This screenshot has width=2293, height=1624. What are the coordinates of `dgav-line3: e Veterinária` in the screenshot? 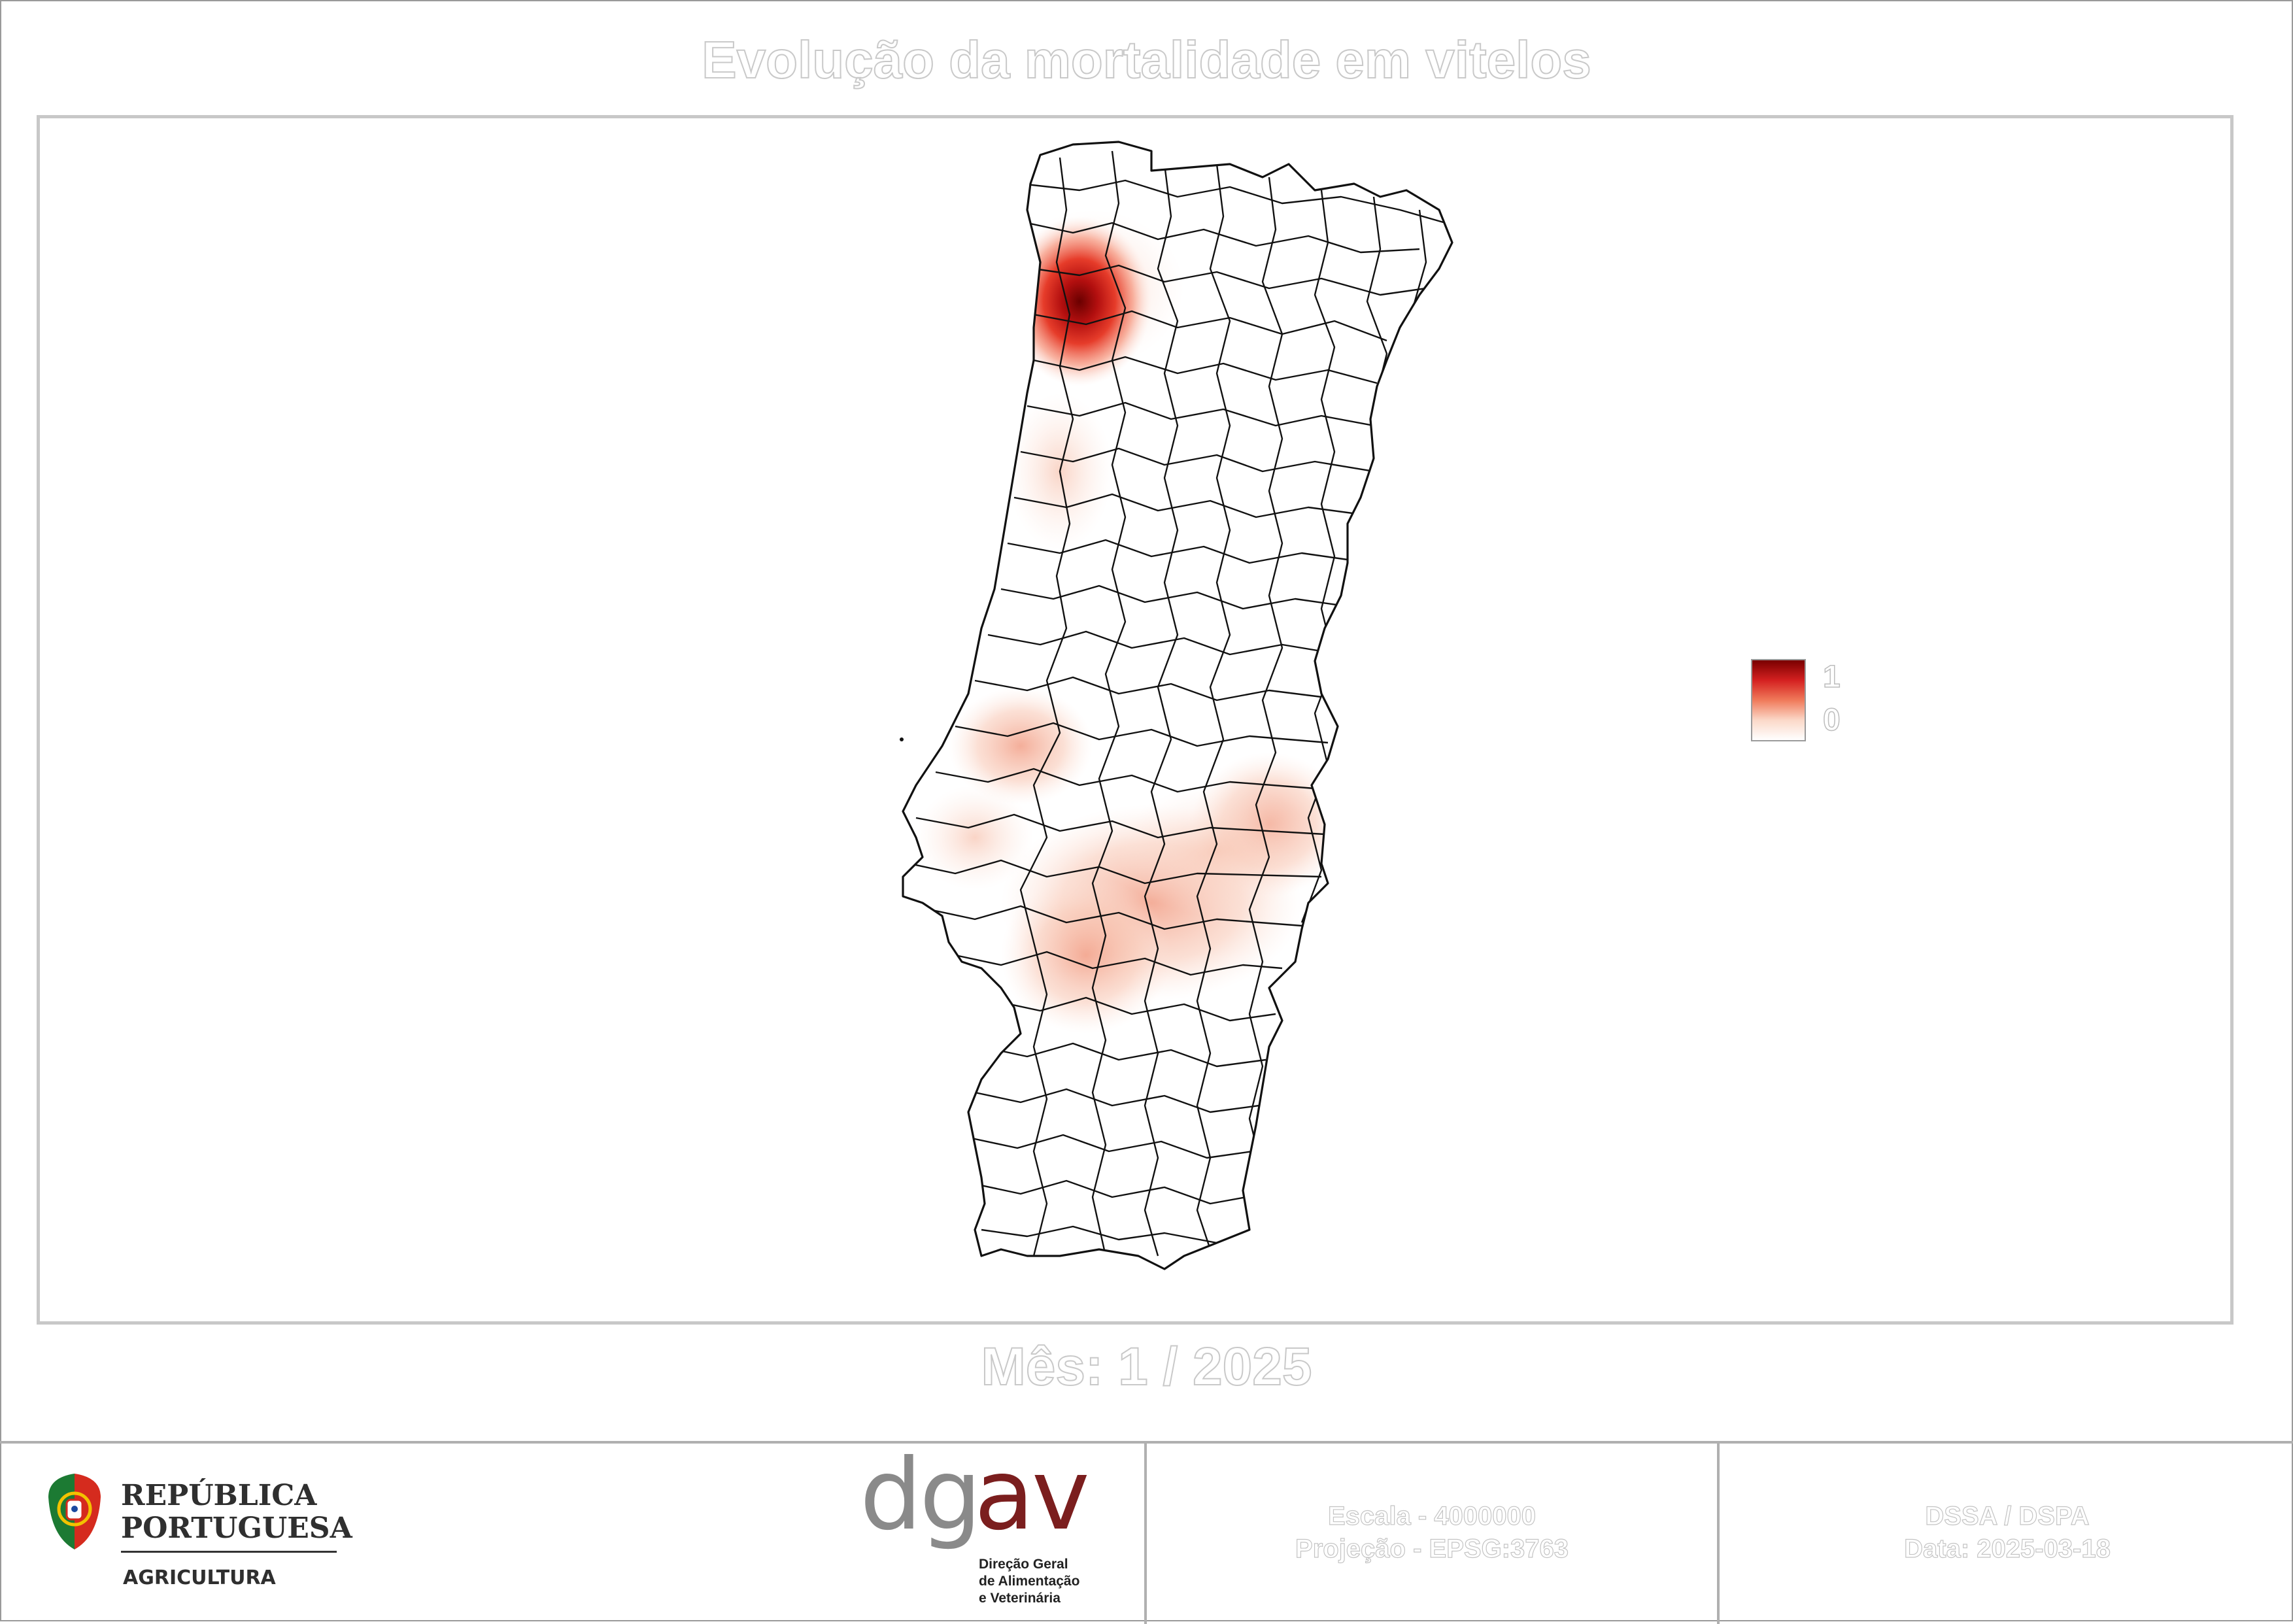 It's located at (1020, 1598).